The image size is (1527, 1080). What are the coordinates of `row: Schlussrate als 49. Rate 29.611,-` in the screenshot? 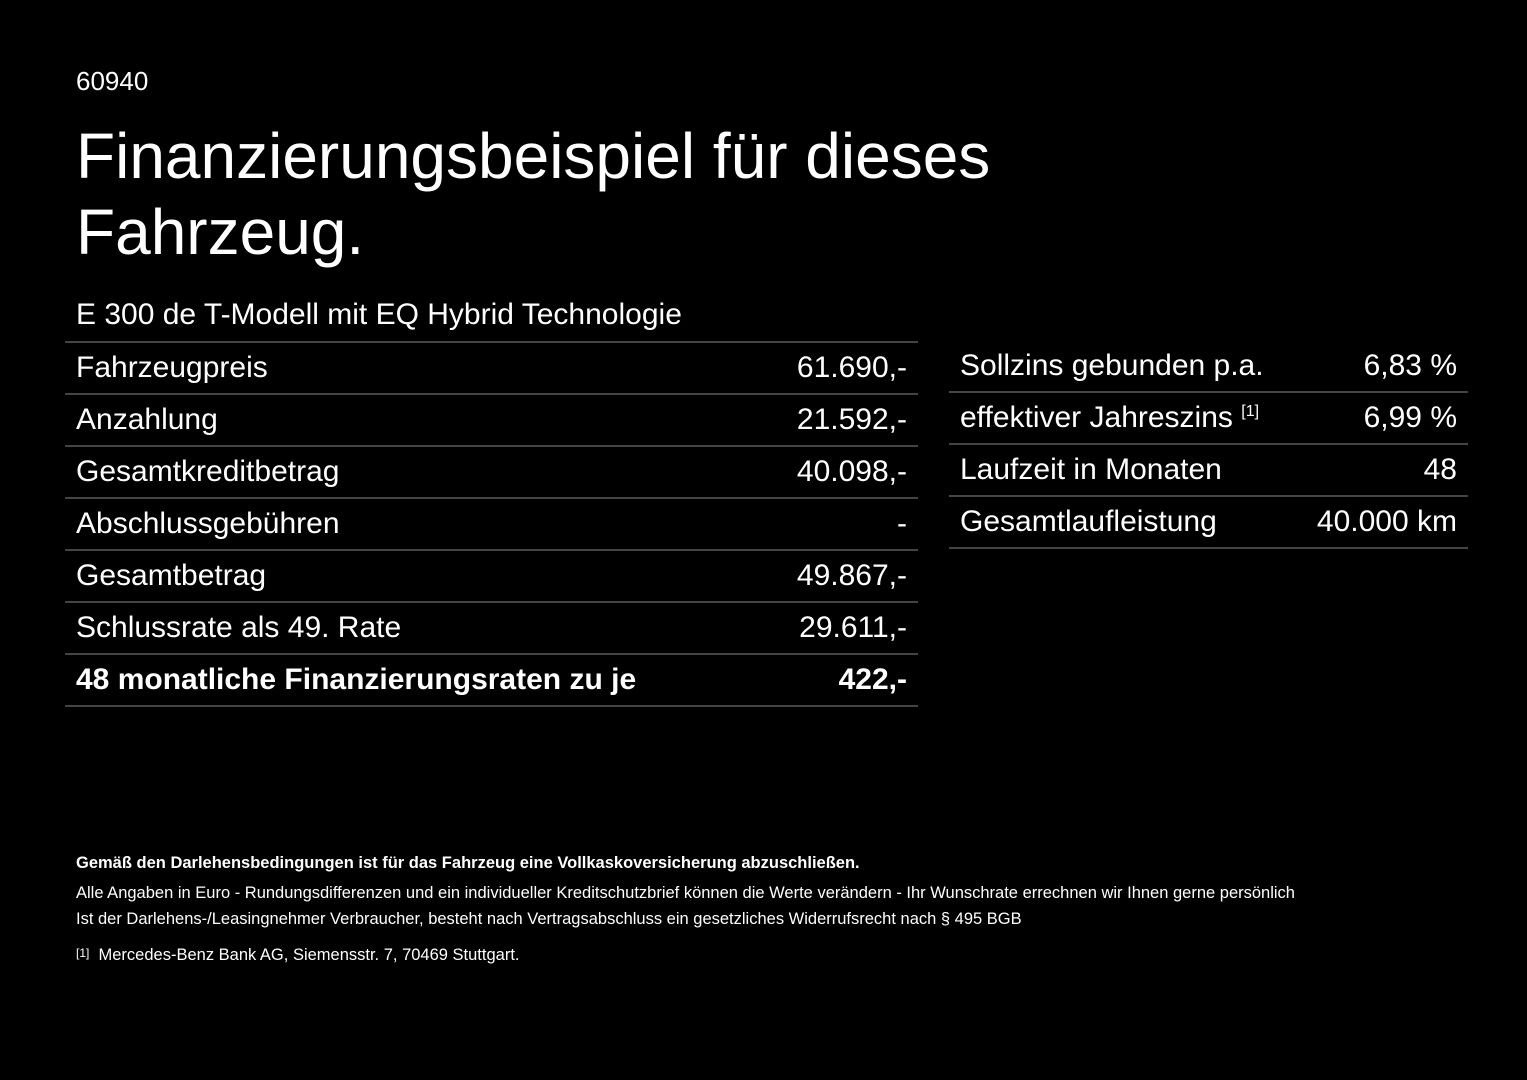 It's located at (491, 628).